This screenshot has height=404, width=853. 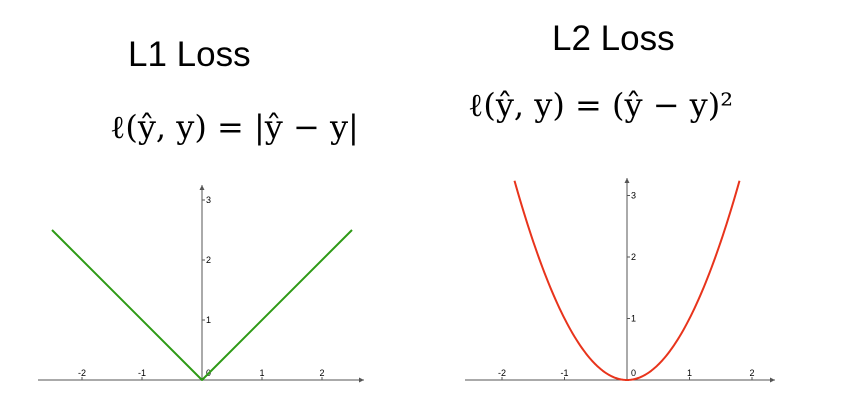 I want to click on l2-loss-title: L2 Loss, so click(x=613, y=38).